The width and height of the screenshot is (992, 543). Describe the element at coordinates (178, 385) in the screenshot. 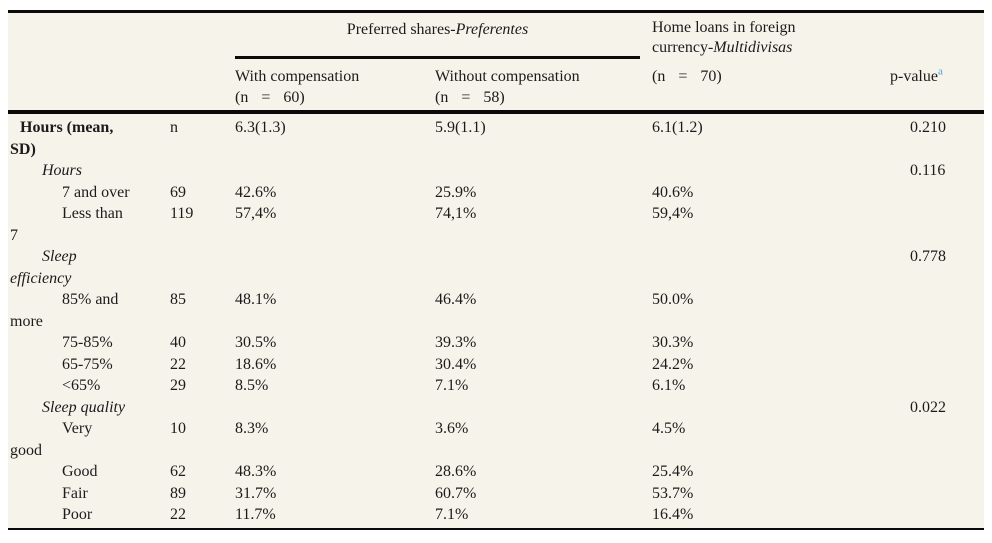

I see `row-n-value: 29` at that location.